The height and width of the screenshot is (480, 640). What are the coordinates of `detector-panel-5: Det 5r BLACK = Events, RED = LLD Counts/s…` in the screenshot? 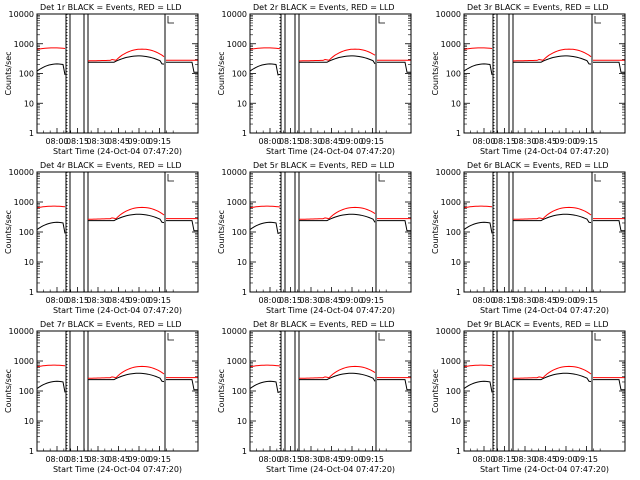 It's located at (314, 238).